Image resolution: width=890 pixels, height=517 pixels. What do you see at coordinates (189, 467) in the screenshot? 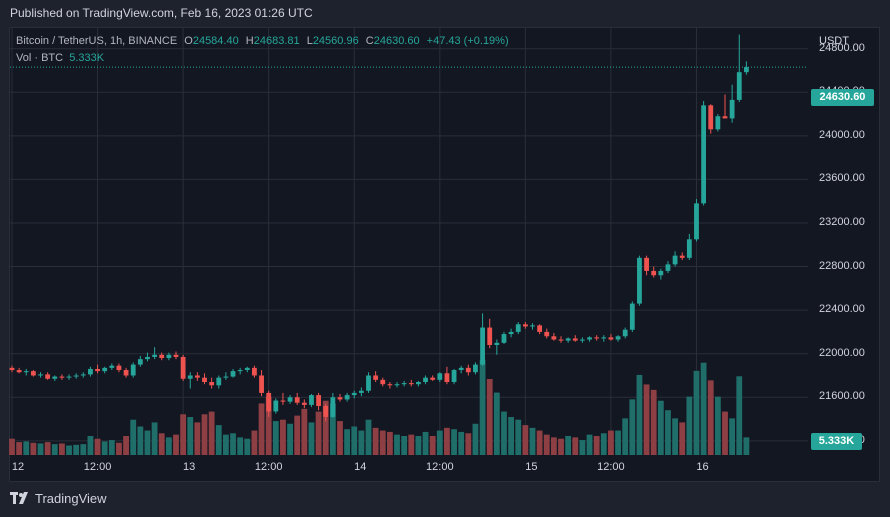
I see `time-tick-label: 13` at bounding box center [189, 467].